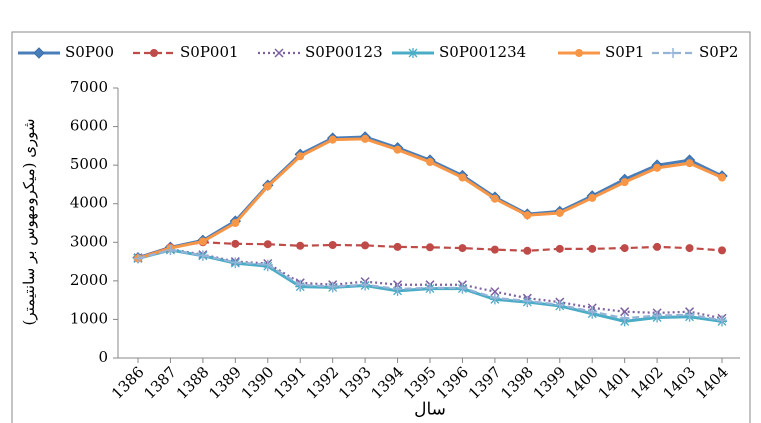 The width and height of the screenshot is (761, 423). What do you see at coordinates (582, 383) in the screenshot?
I see `x-tick-label: 1400` at bounding box center [582, 383].